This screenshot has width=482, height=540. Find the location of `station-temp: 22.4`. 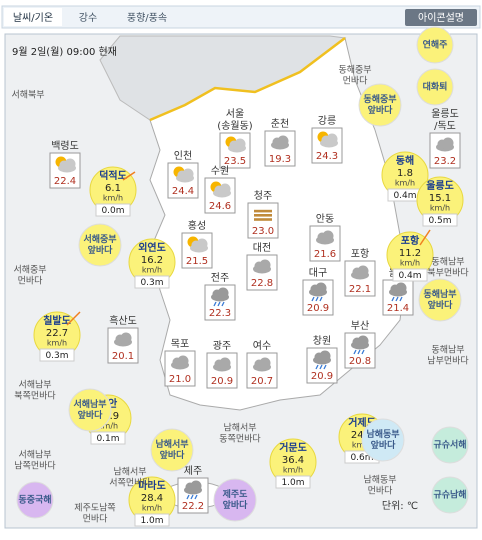

station-temp: 22.4 is located at coordinates (65, 181).